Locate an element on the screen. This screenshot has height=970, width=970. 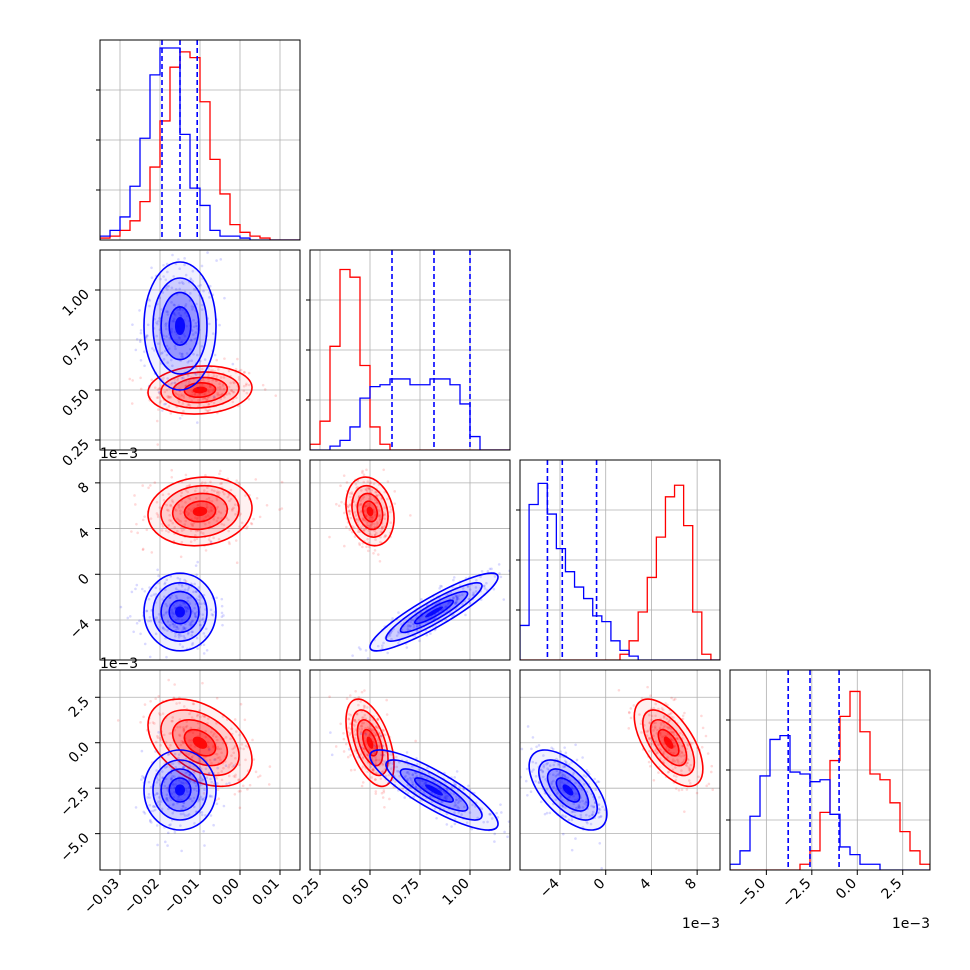
y-tick-label: 0.75 is located at coordinates (75, 353).